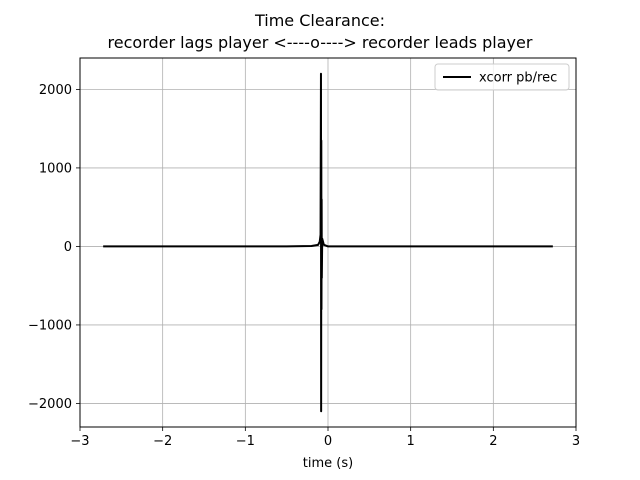  I want to click on y-tick-label: 1000, so click(55, 168).